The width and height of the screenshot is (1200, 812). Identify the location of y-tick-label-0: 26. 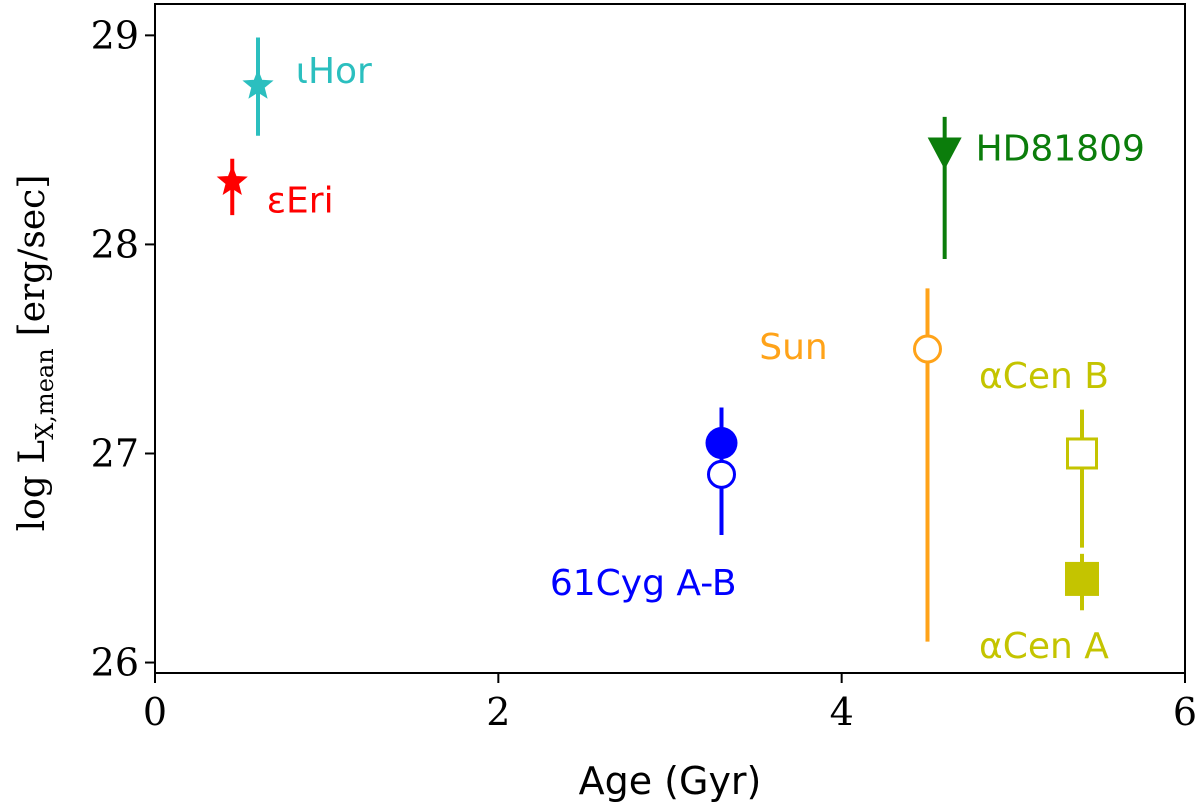
(115, 663).